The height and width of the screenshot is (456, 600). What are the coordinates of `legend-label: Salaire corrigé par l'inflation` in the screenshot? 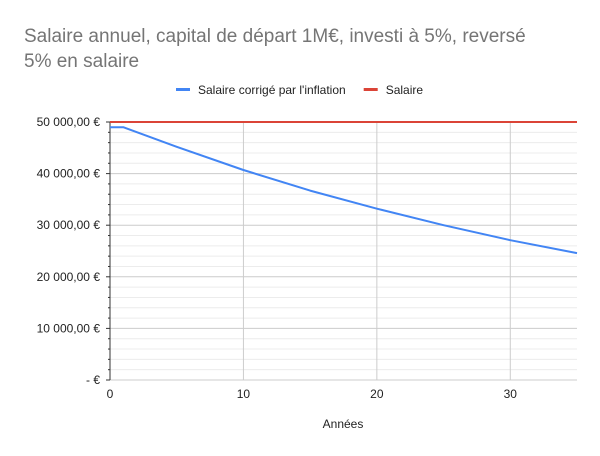 It's located at (272, 90).